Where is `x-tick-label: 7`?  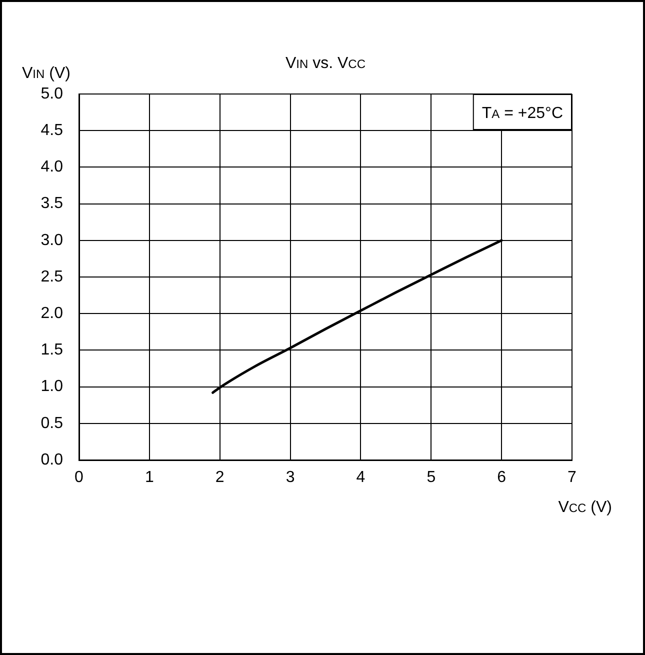
x-tick-label: 7 is located at coordinates (572, 477).